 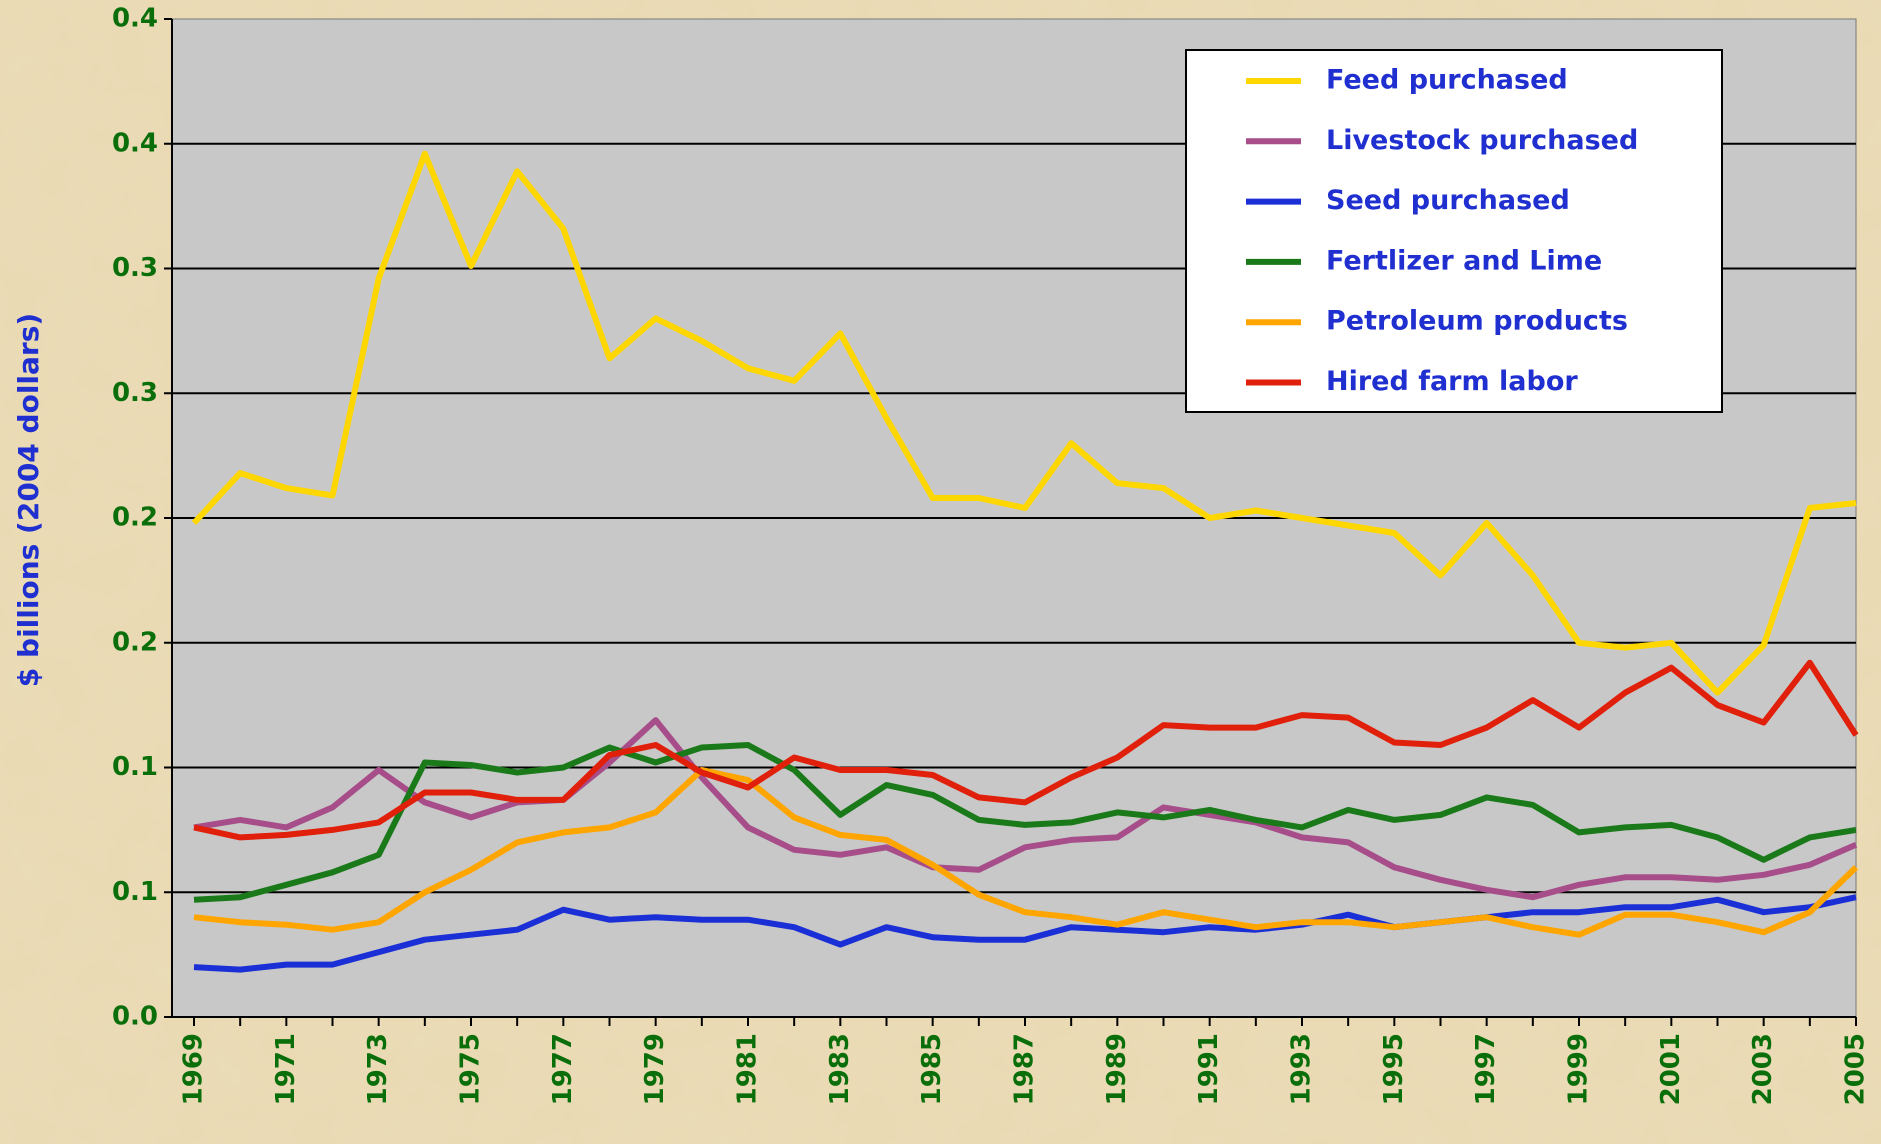 What do you see at coordinates (1477, 321) in the screenshot?
I see `legend-label: Petroleum products` at bounding box center [1477, 321].